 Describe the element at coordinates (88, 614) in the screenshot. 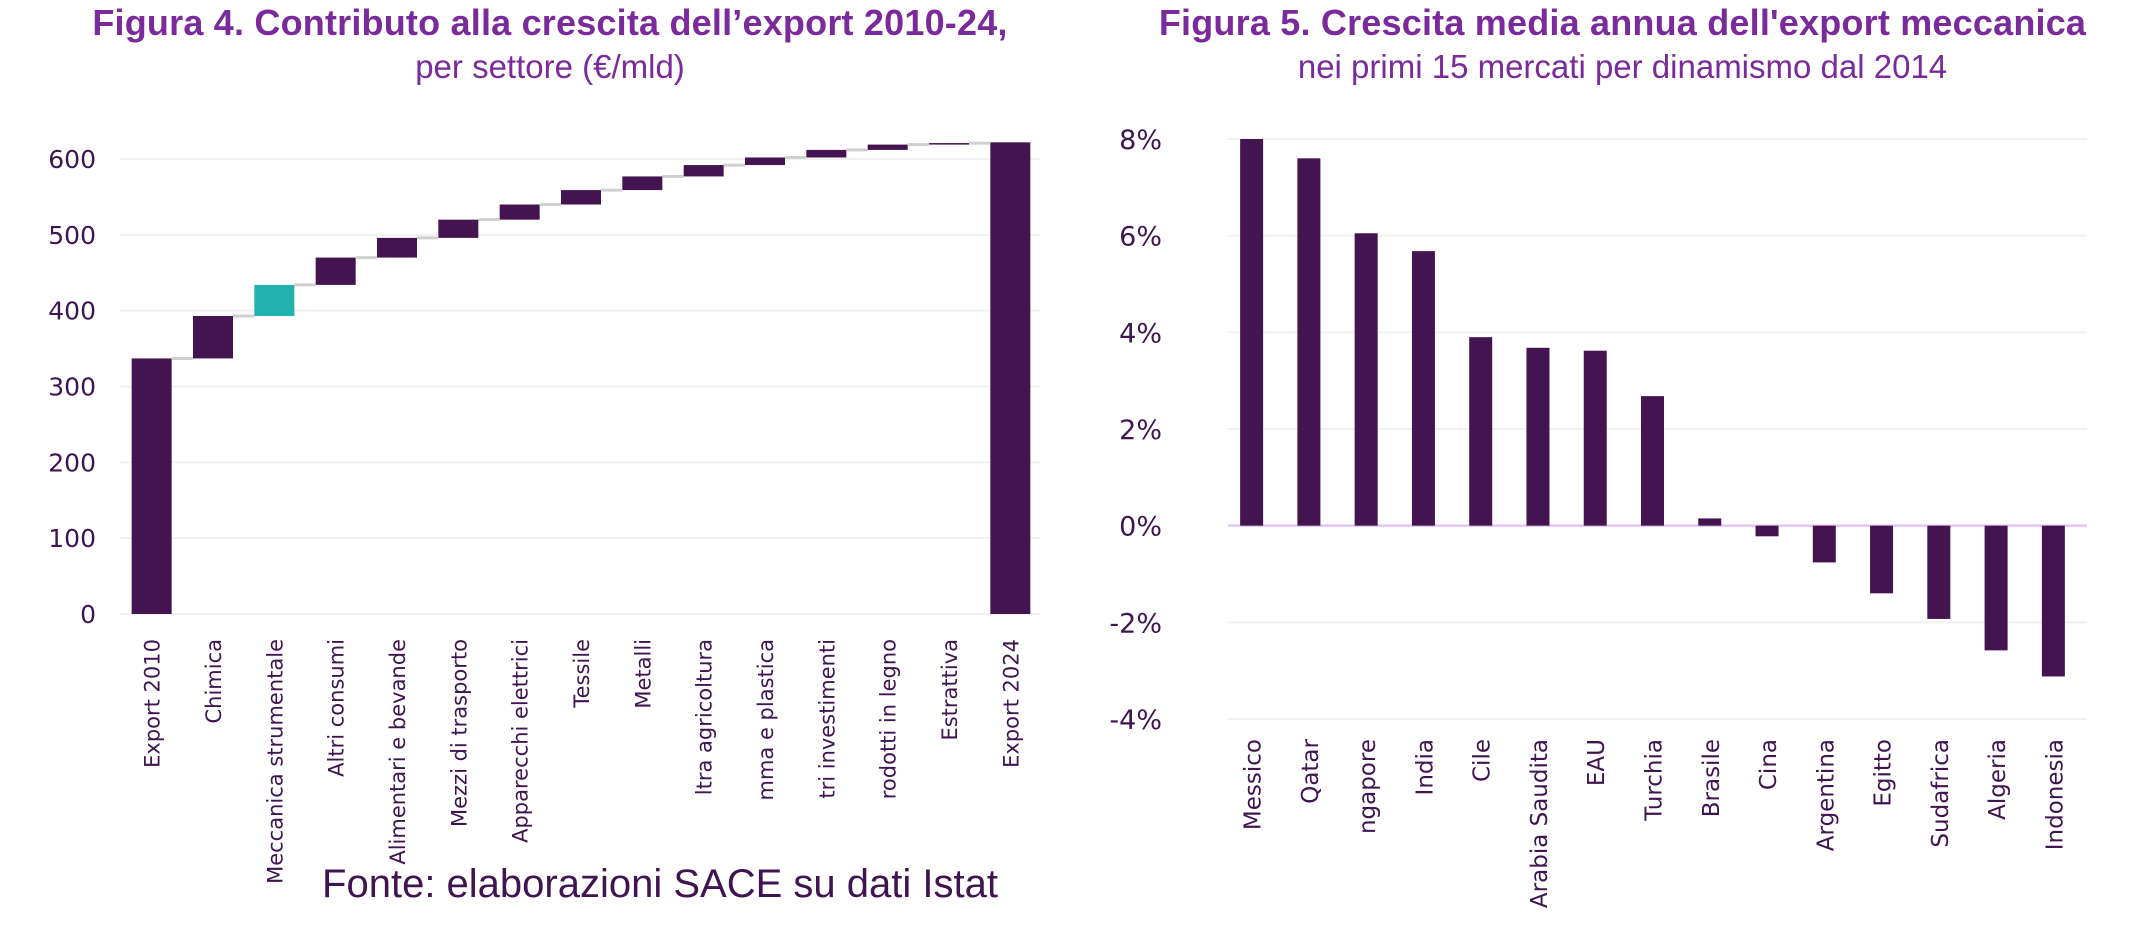

I see `y-tick-label: 0` at that location.